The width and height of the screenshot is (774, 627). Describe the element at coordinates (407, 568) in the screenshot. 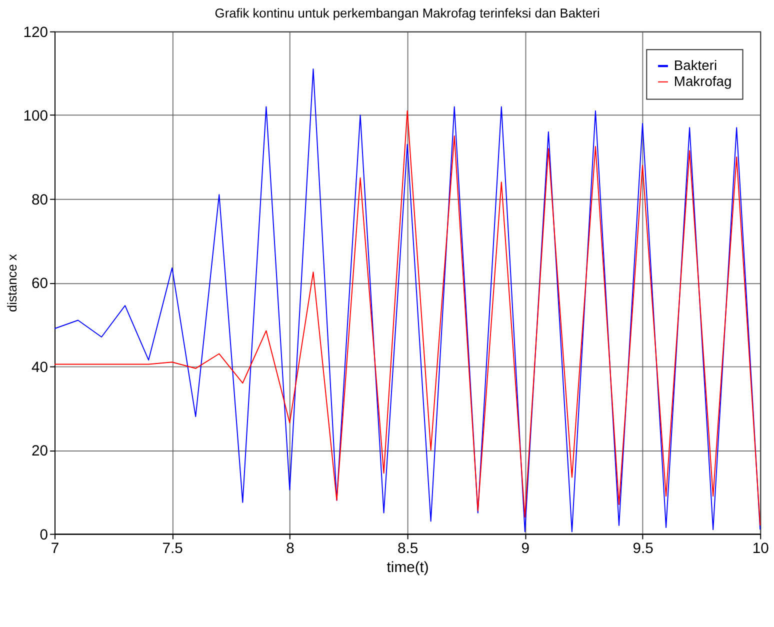

I see `x-axis-title: time(t)` at that location.